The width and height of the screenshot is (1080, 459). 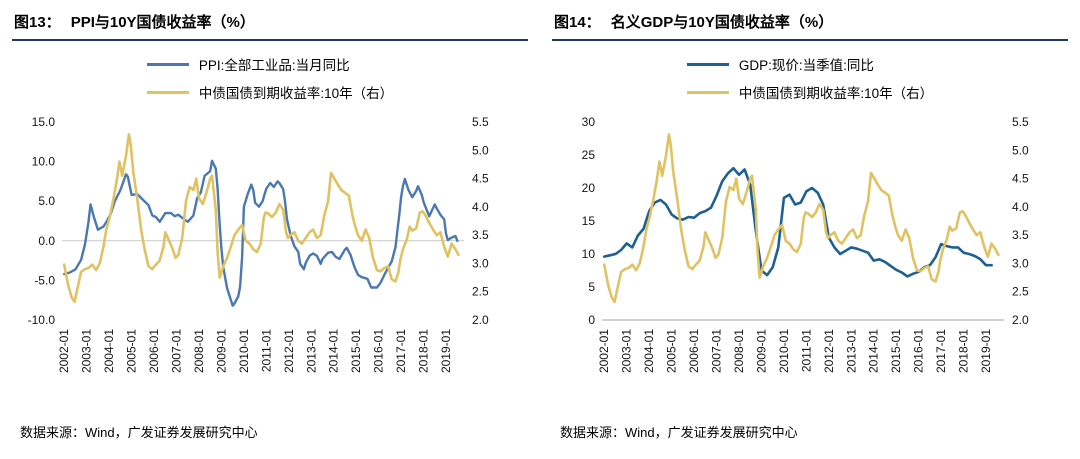 I want to click on legend-gdp-chart: GDP:现价:当季值:同比中债国债到期收益率:10年（右）, so click(x=810, y=78).